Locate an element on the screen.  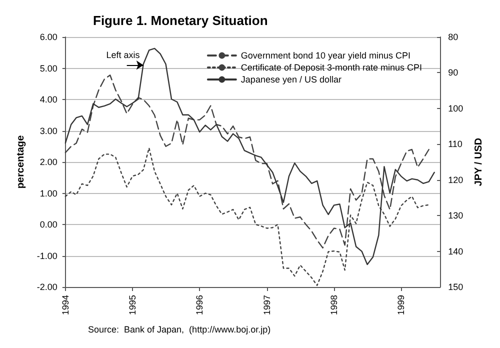
y-tick-label: 4.00 is located at coordinates (49, 99).